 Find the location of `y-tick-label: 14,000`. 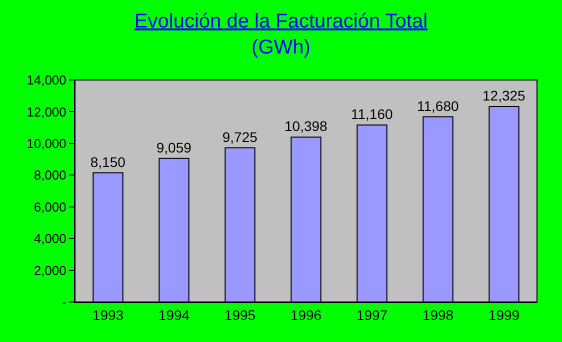

y-tick-label: 14,000 is located at coordinates (46, 80).